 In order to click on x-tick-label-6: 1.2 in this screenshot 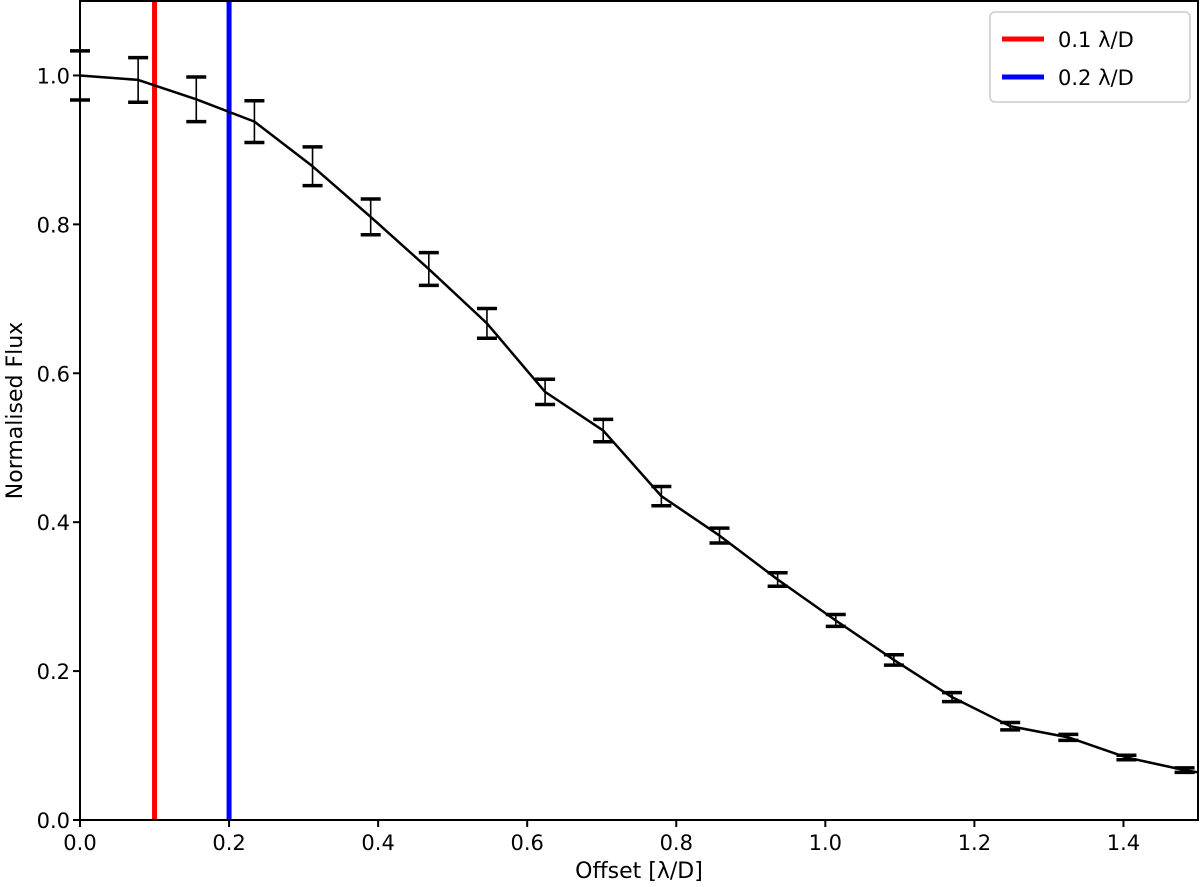, I will do `click(974, 843)`.